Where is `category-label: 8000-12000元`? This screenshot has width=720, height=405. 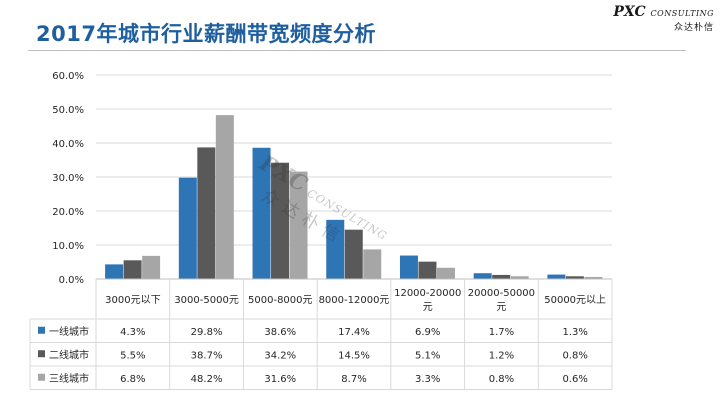
category-label: 8000-12000元 is located at coordinates (354, 300).